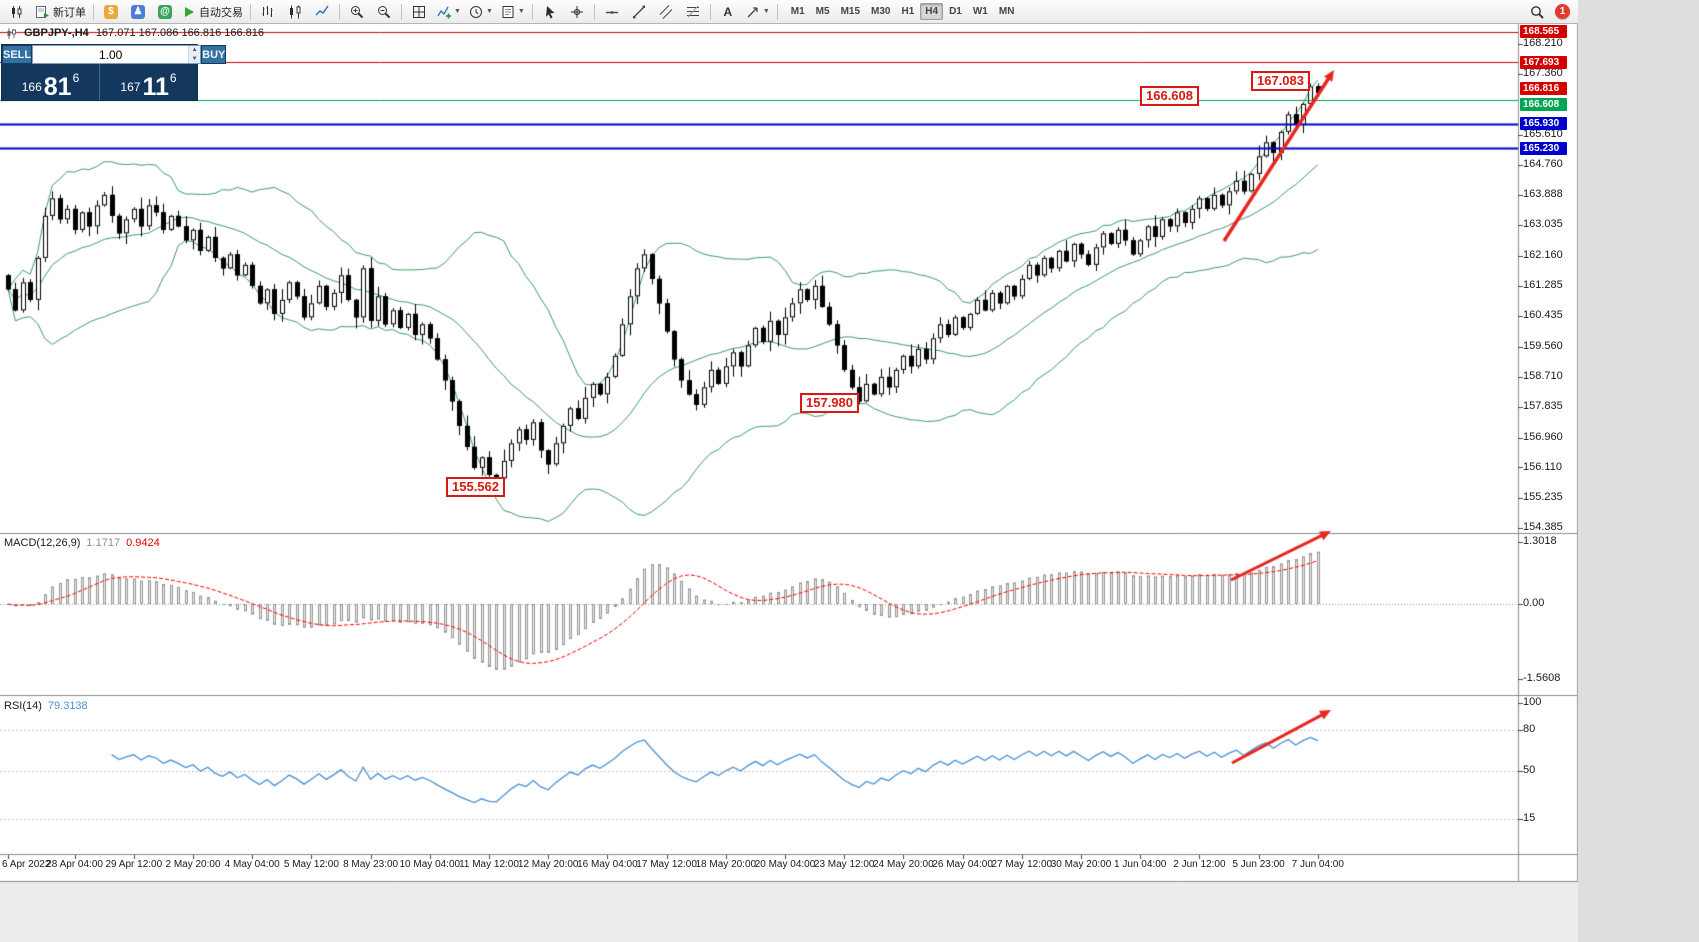  Describe the element at coordinates (1529, 770) in the screenshot. I see `rsi-axis-tick: 50` at that location.